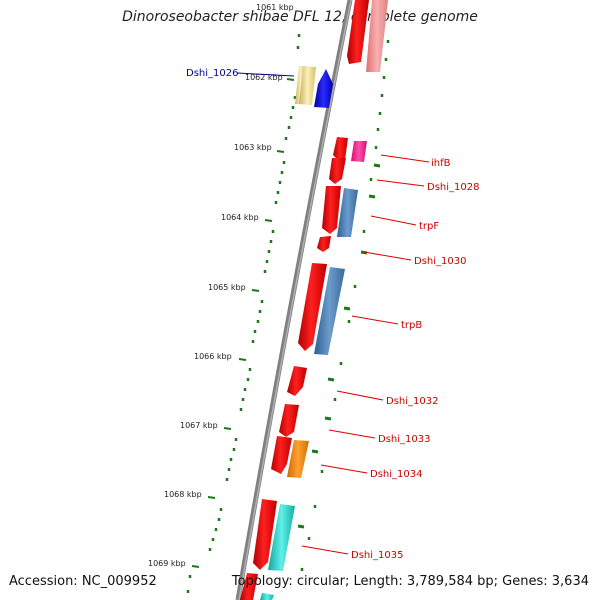 This screenshot has width=600, height=600. I want to click on gene-label-ihfb: ihfB, so click(441, 163).